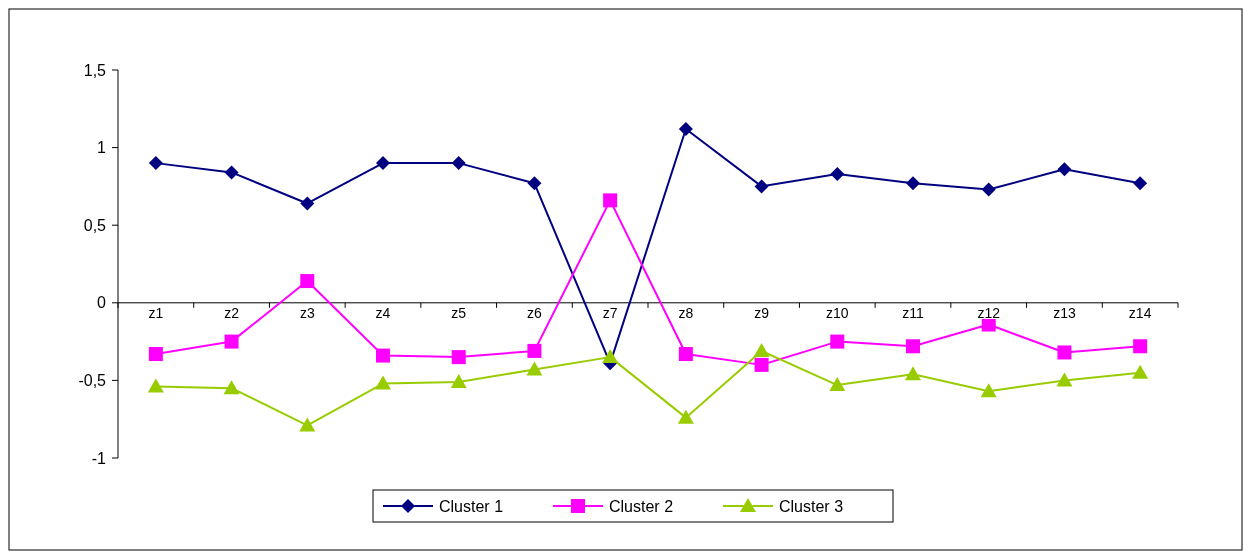 This screenshot has width=1243, height=551. Describe the element at coordinates (1064, 312) in the screenshot. I see `x-tick-label: z13` at that location.